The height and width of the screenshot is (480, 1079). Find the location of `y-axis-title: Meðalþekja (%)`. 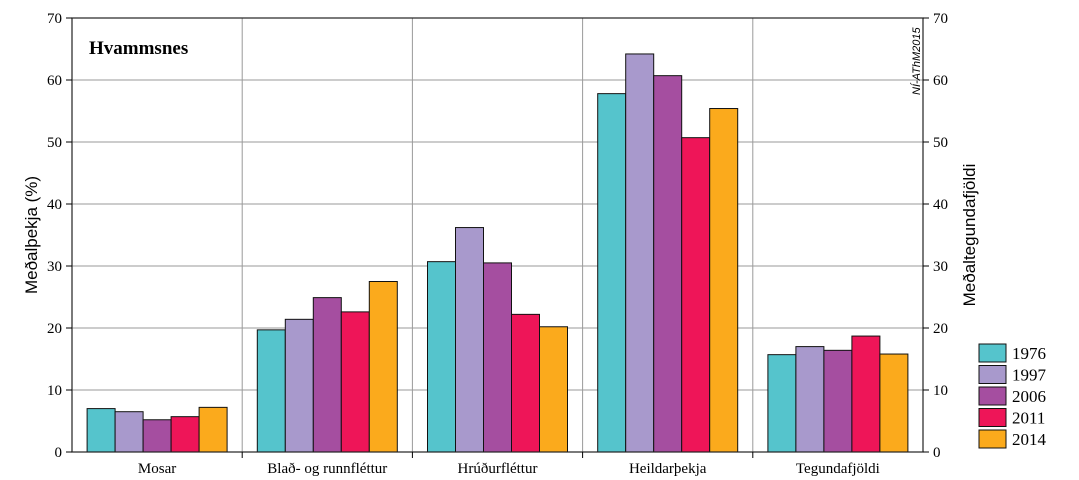

y-axis-title: Meðalþekja (%) is located at coordinates (31, 235).